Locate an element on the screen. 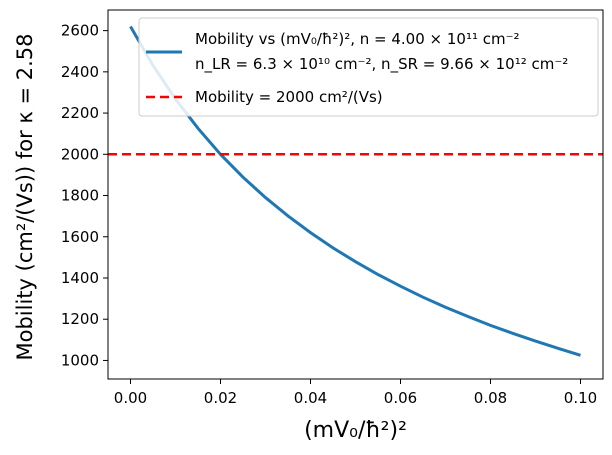 This screenshot has height=455, width=612. y-tick-label: 1600 is located at coordinates (80, 237).